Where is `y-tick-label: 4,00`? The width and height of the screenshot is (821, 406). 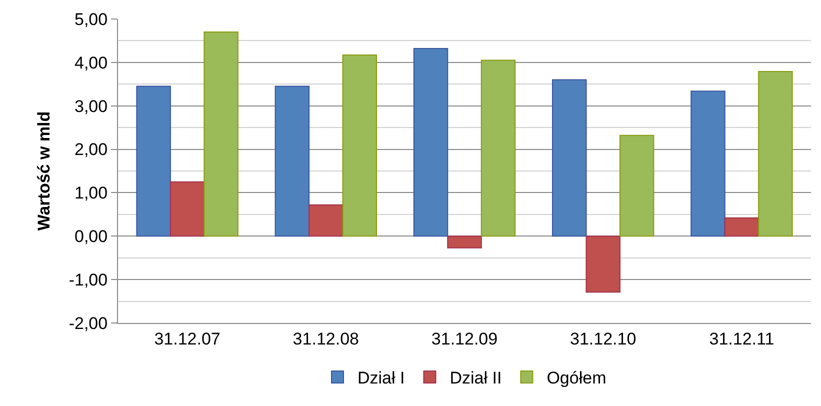
y-tick-label: 4,00 is located at coordinates (91, 62).